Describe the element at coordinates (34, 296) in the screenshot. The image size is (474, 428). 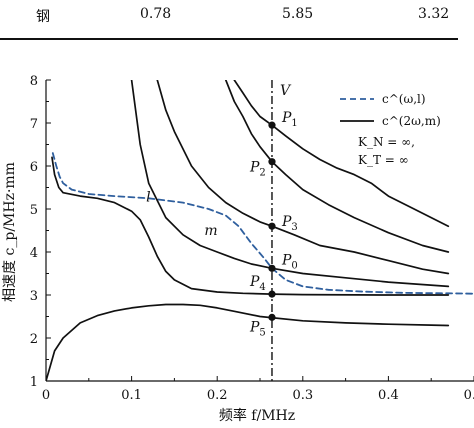
I see `y-tick-label: 3` at that location.